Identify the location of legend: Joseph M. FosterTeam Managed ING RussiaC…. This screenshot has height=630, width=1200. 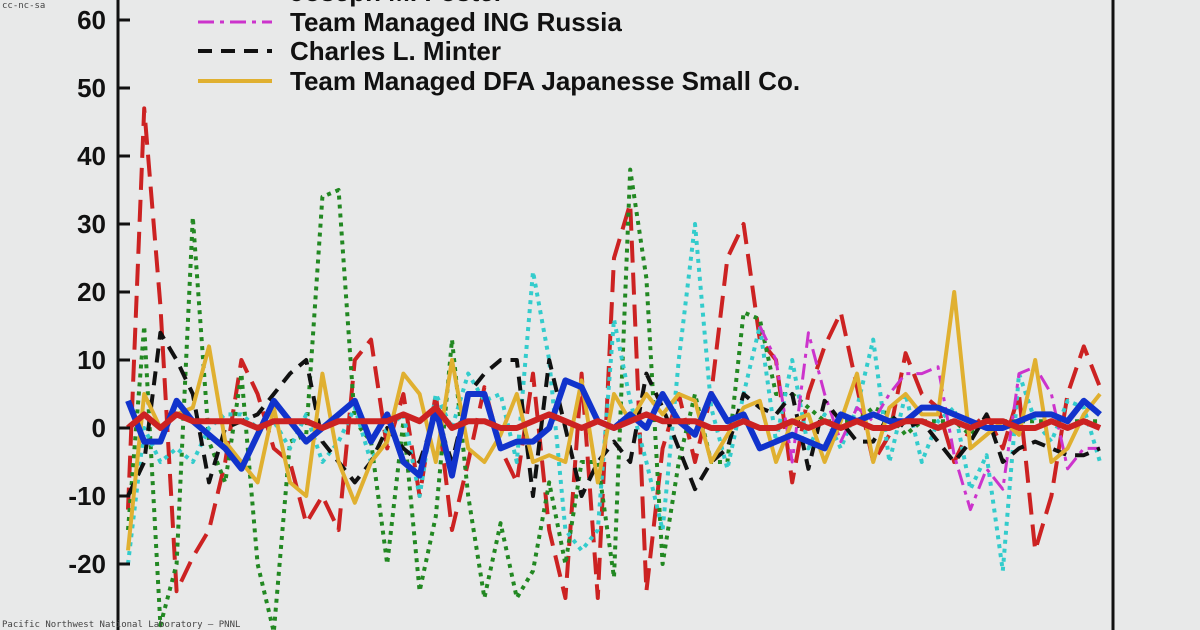
(499, 48).